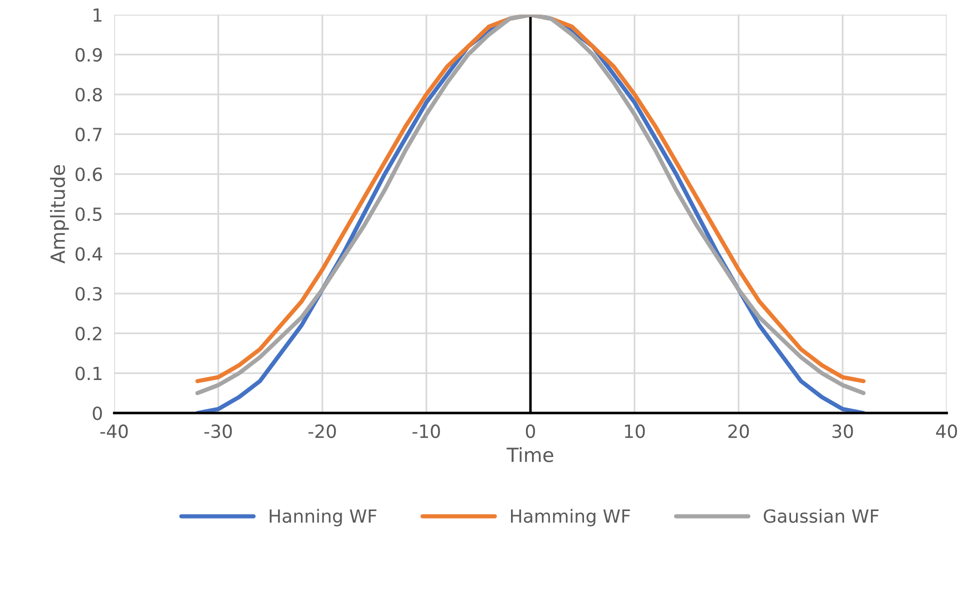 The height and width of the screenshot is (590, 968). Describe the element at coordinates (426, 431) in the screenshot. I see `x-tick-label: -10` at that location.